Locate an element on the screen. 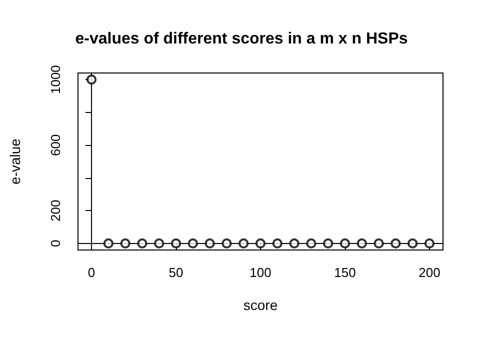 Image resolution: width=483 pixels, height=347 pixels. x-tick-label: 100 is located at coordinates (261, 272).